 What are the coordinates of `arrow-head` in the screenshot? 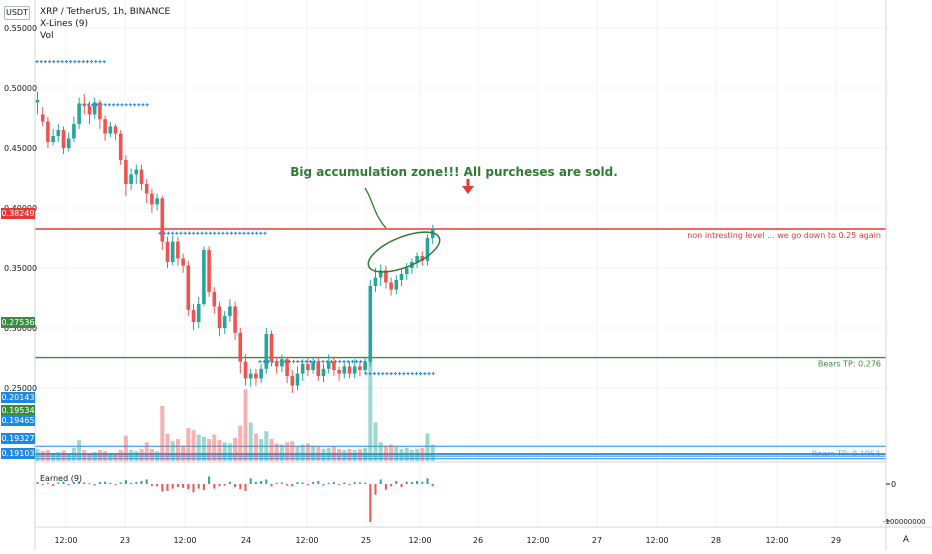 It's located at (468, 190).